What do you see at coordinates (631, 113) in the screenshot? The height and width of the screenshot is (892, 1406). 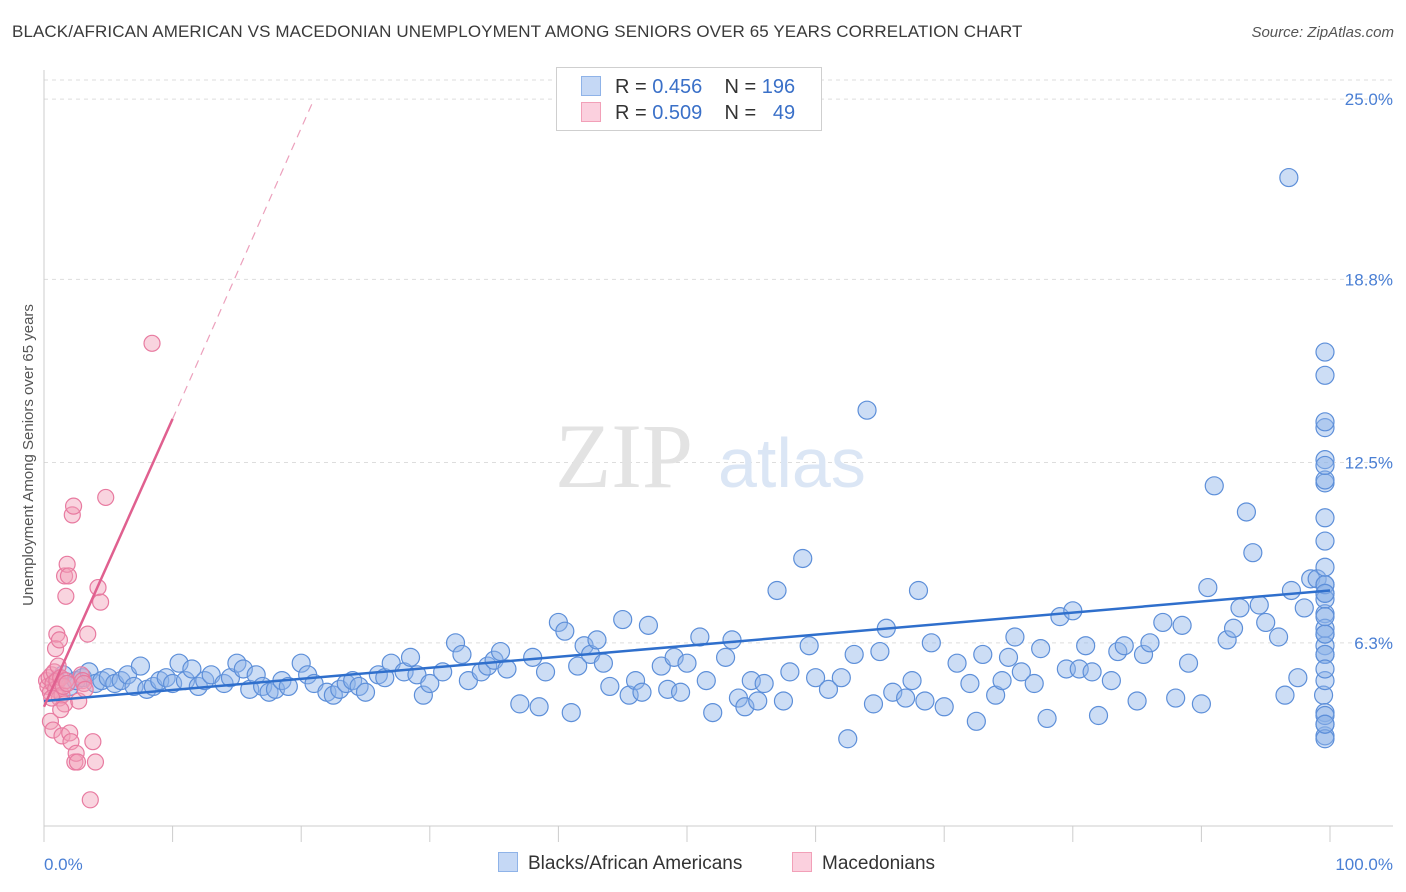 I see `legend-r-label: R =` at bounding box center [631, 113].